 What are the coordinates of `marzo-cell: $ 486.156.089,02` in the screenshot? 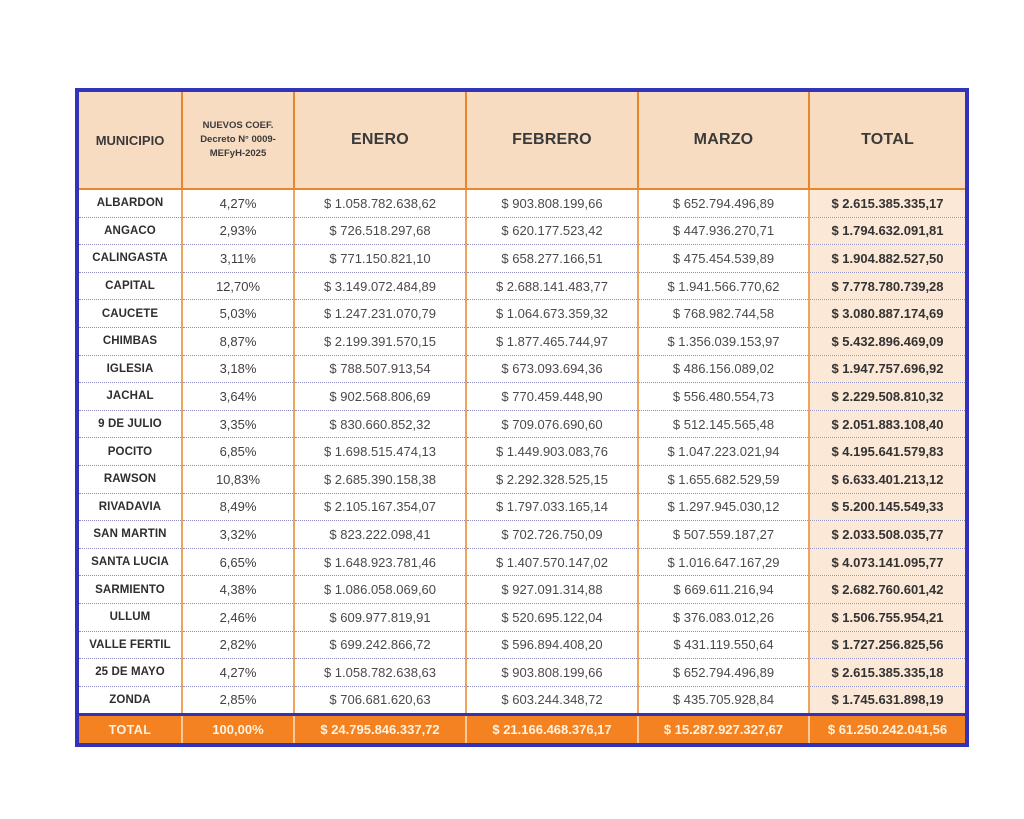 It's located at (724, 368).